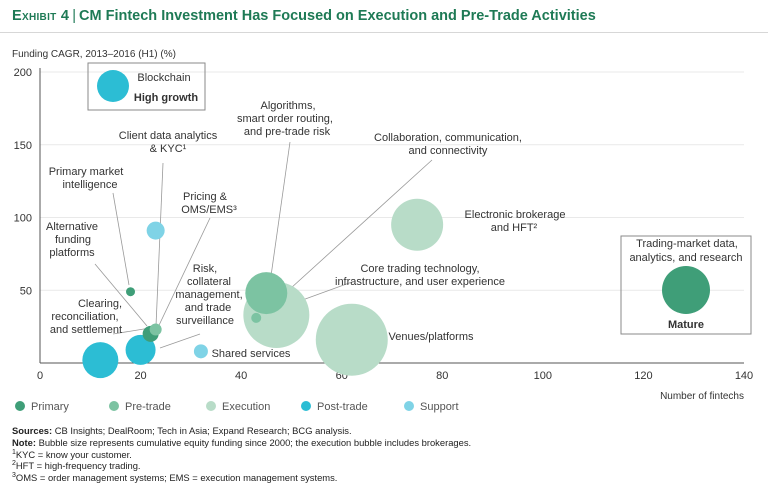  I want to click on x-tick-label-20: 20, so click(140, 376).